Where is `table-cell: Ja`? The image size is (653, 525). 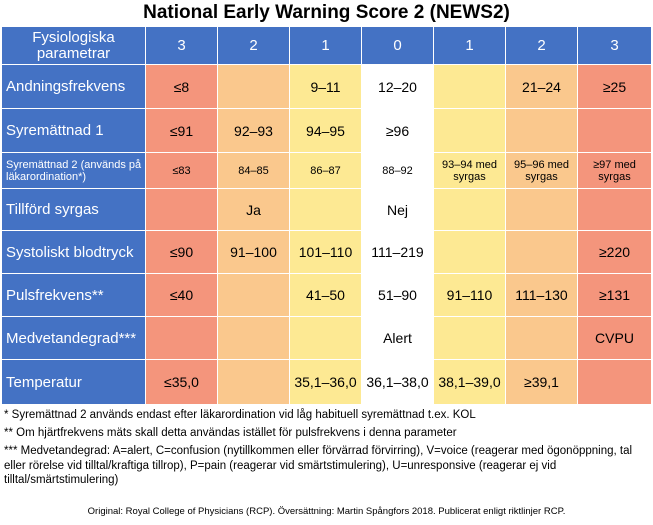 table-cell: Ja is located at coordinates (253, 209).